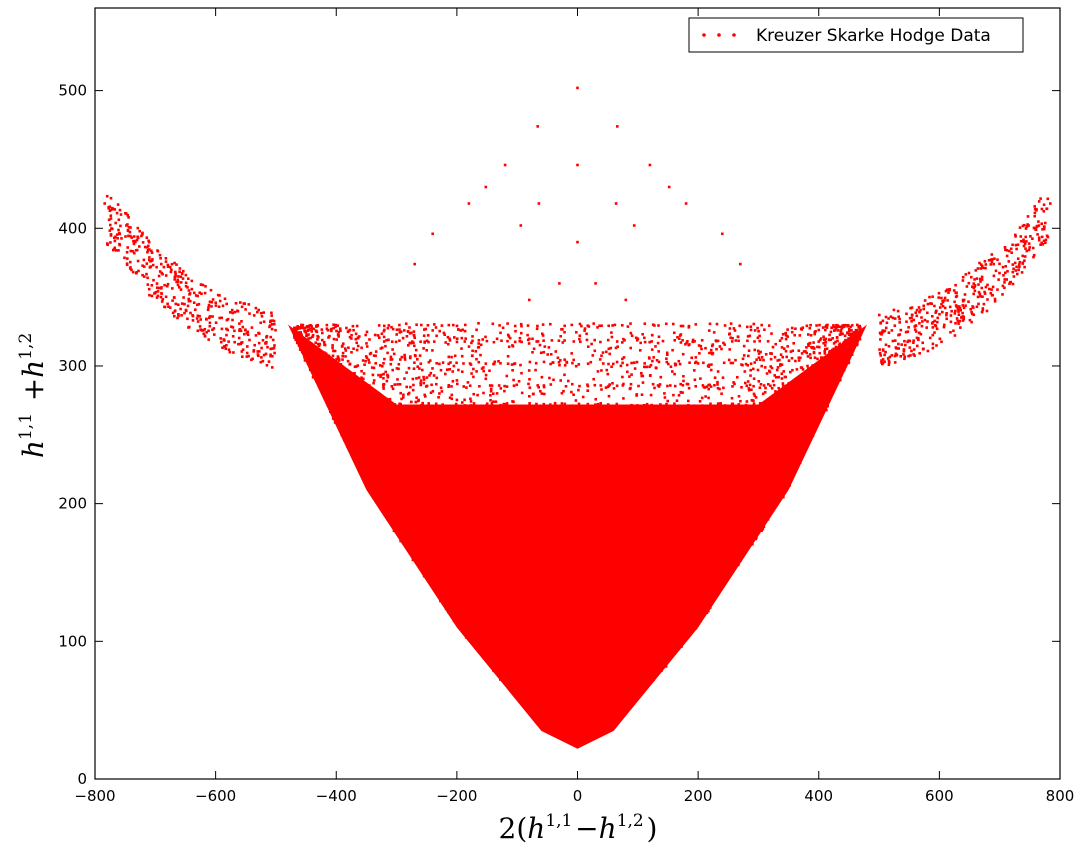 This screenshot has height=846, width=1080. What do you see at coordinates (704, 35) in the screenshot?
I see `legend-marker` at bounding box center [704, 35].